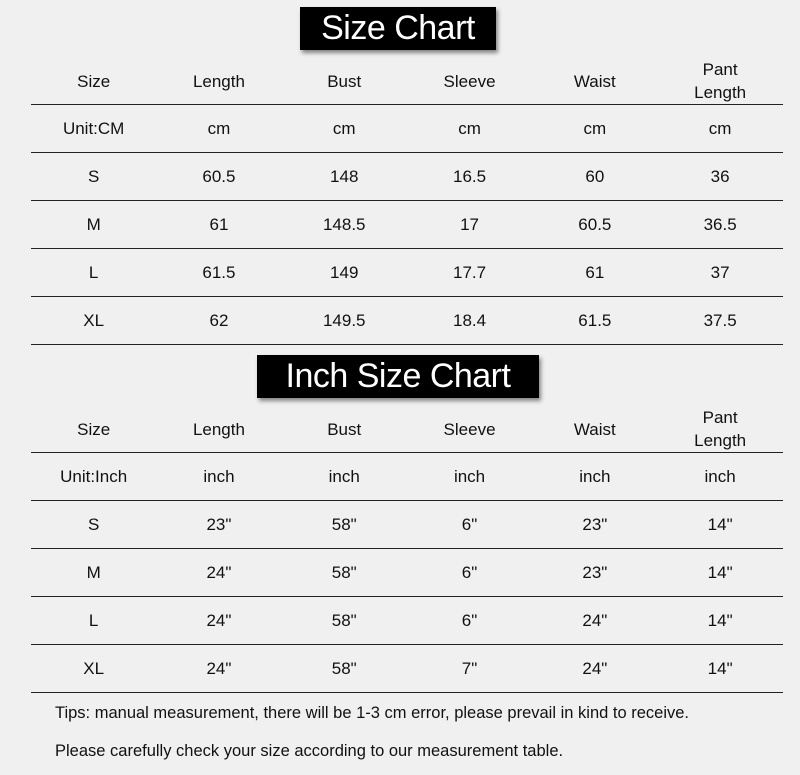 The image size is (800, 775). Describe the element at coordinates (407, 177) in the screenshot. I see `table-row: S 60.5 148 16.5 60 36` at that location.